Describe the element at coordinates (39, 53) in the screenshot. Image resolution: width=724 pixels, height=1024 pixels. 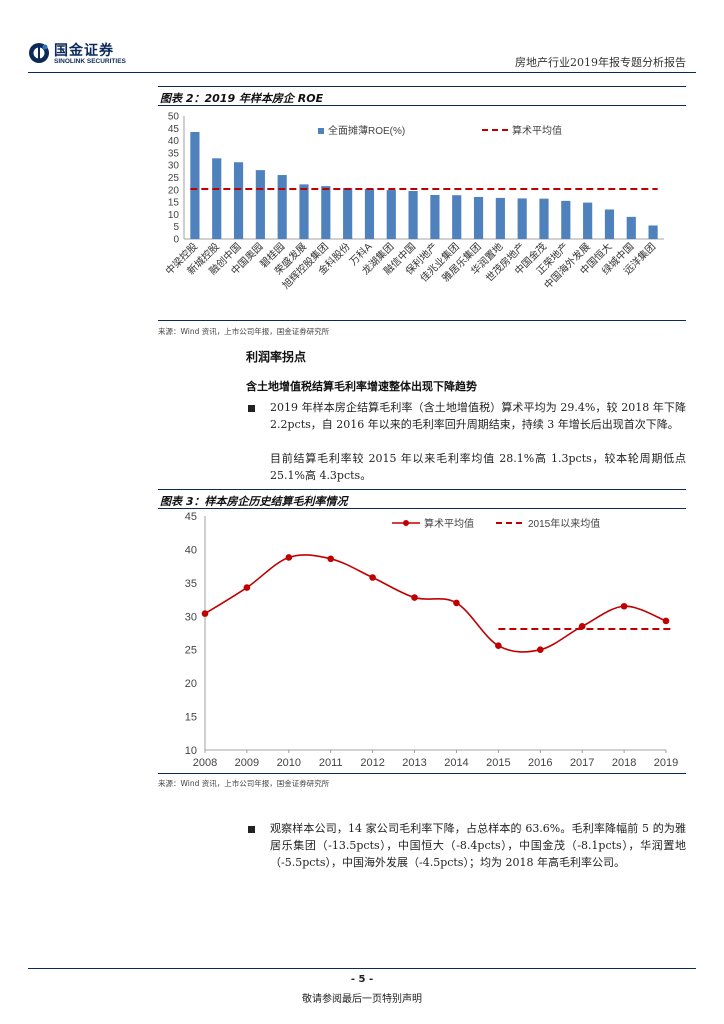
I see `sinolink-logo-icon` at that location.